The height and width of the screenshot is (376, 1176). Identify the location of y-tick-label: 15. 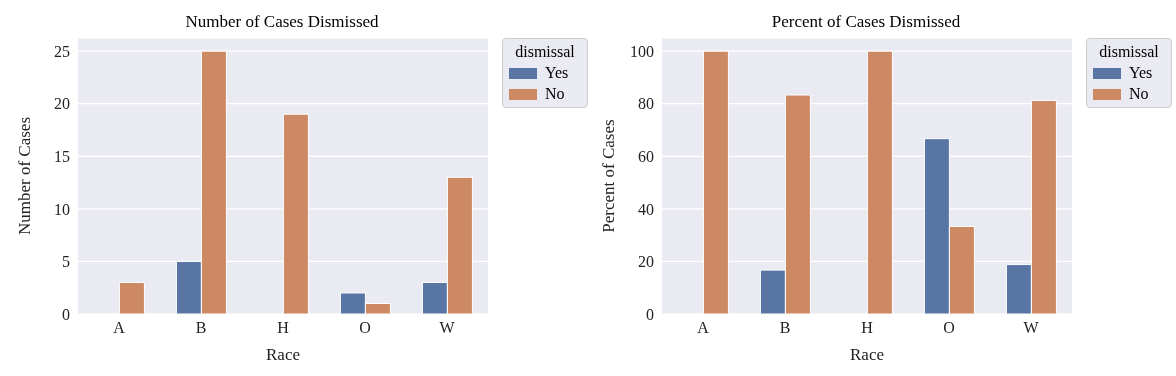
(62, 156).